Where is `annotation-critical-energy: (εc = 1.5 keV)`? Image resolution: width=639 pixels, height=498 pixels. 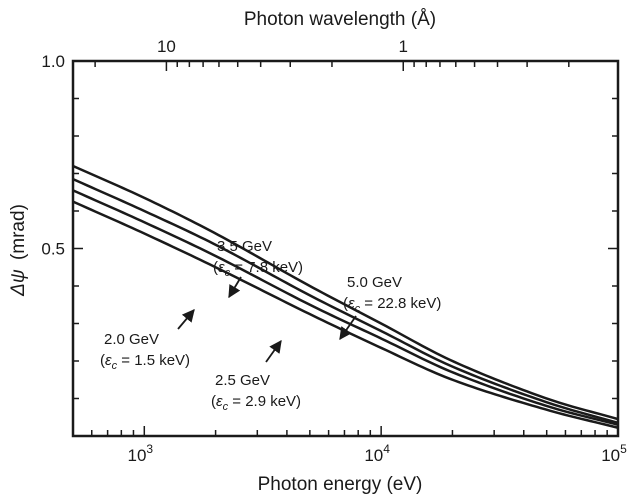 annotation-critical-energy: (εc = 1.5 keV) is located at coordinates (145, 362).